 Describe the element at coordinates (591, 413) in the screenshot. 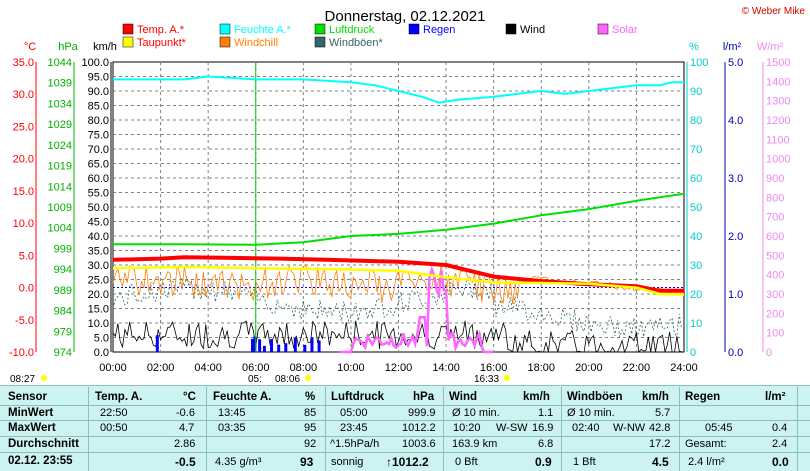

I see `min-gust-label: Ø 10 min.` at that location.